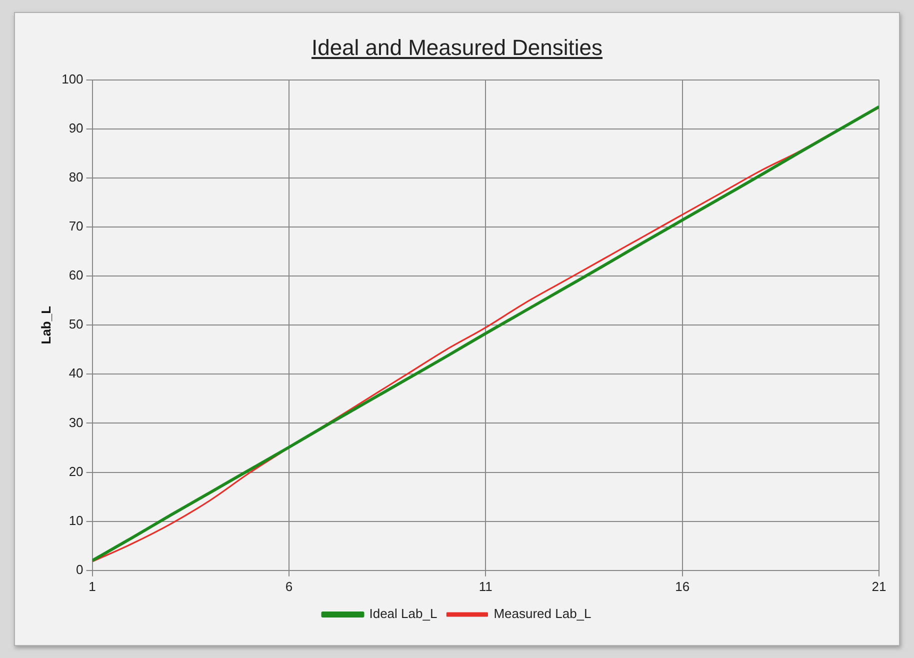 The width and height of the screenshot is (914, 658). Describe the element at coordinates (543, 614) in the screenshot. I see `legend-label: Measured Lab_L` at that location.